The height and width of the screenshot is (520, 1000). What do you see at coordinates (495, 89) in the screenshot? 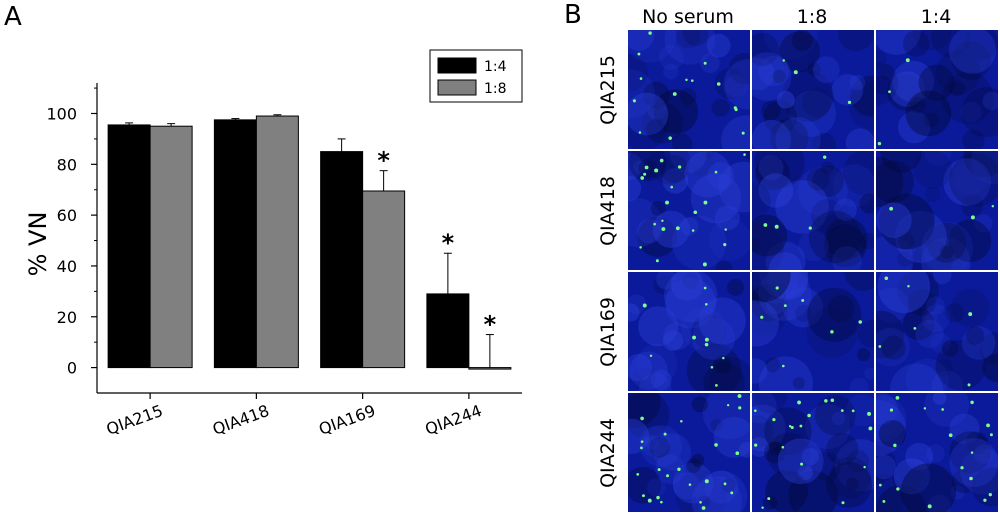
I see `legend-entry: 1:8` at bounding box center [495, 89].